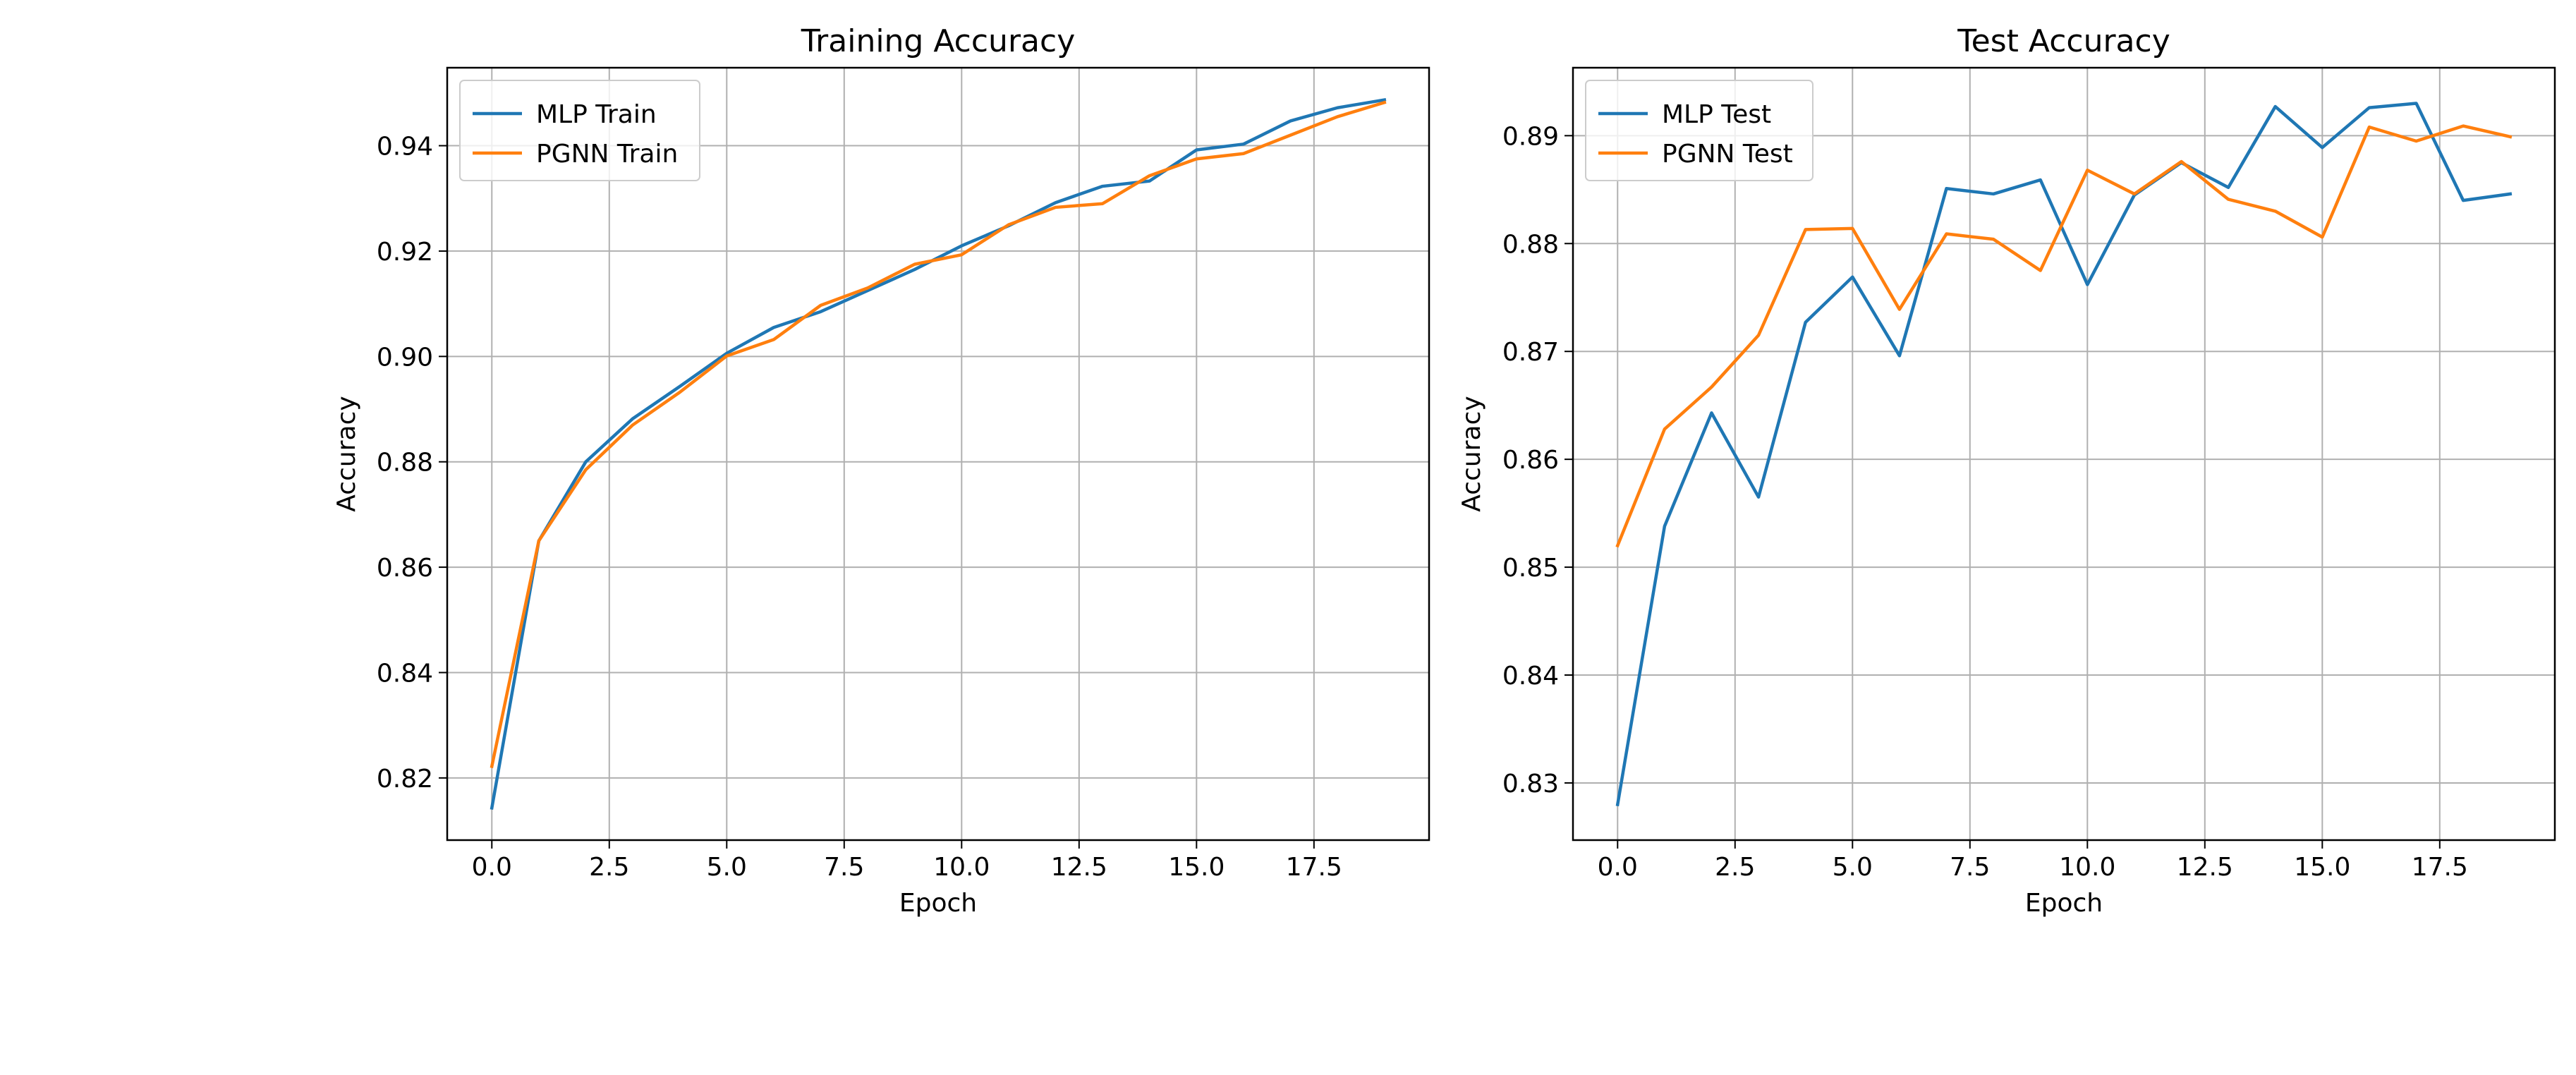  I want to click on y-tick-label: 0.83, so click(1530, 784).